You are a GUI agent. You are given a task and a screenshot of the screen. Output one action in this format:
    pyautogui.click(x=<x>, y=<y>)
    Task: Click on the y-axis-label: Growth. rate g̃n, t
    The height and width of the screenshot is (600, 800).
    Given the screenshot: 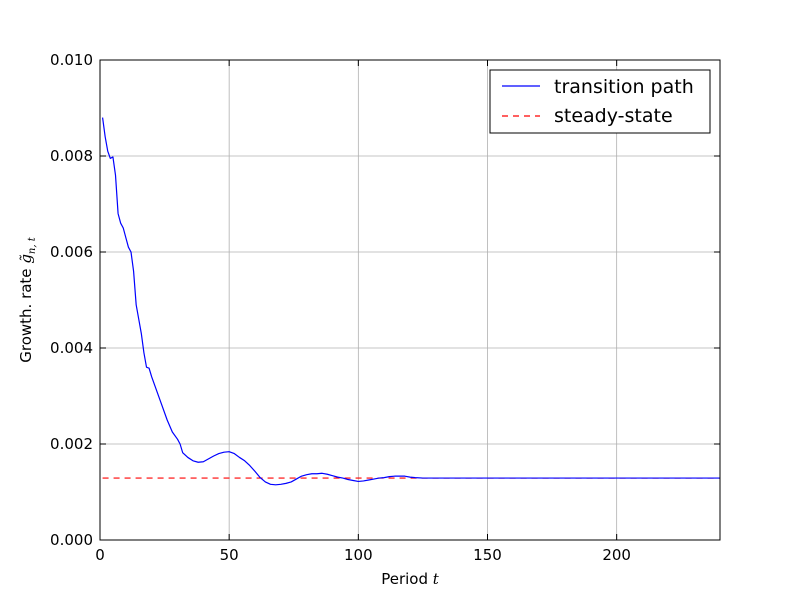 What is the action you would take?
    pyautogui.click(x=27, y=299)
    